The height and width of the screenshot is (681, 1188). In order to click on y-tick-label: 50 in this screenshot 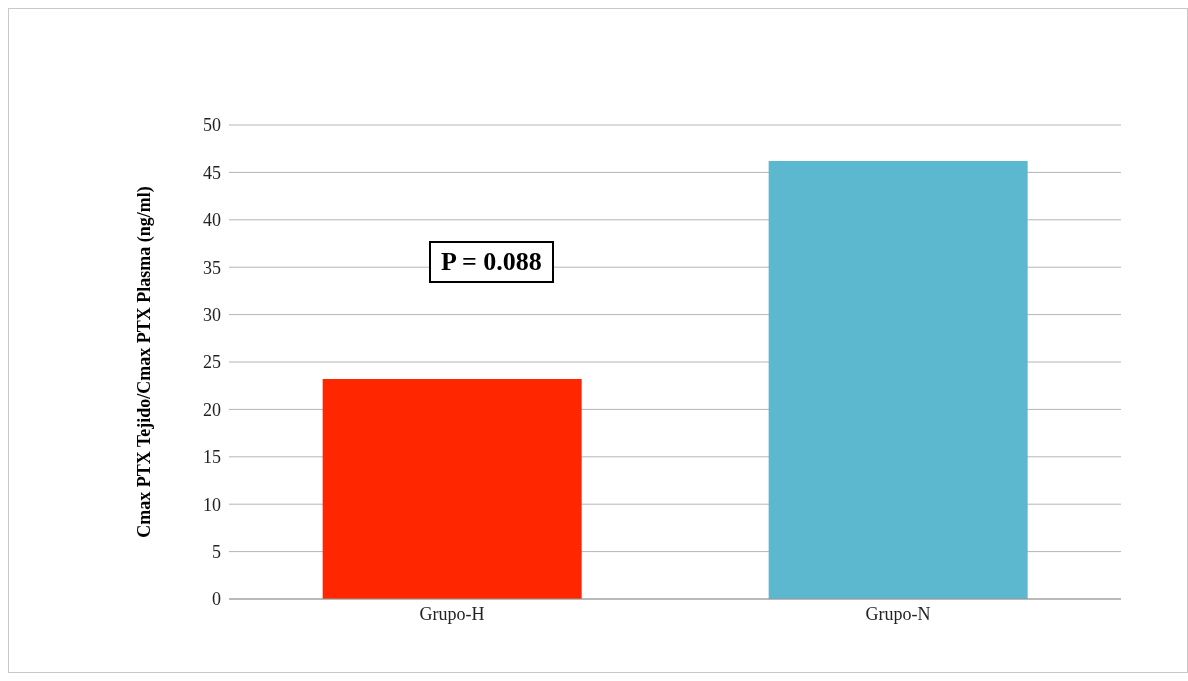, I will do `click(212, 125)`.